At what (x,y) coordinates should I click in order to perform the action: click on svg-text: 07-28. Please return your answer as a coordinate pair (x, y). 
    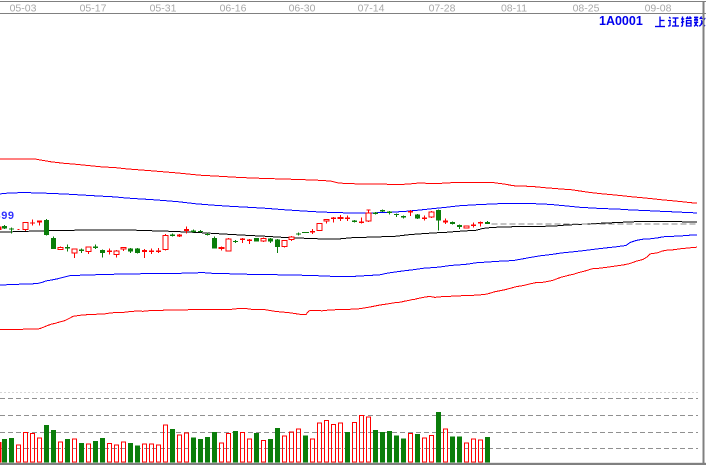
    Looking at the image, I should click on (442, 9).